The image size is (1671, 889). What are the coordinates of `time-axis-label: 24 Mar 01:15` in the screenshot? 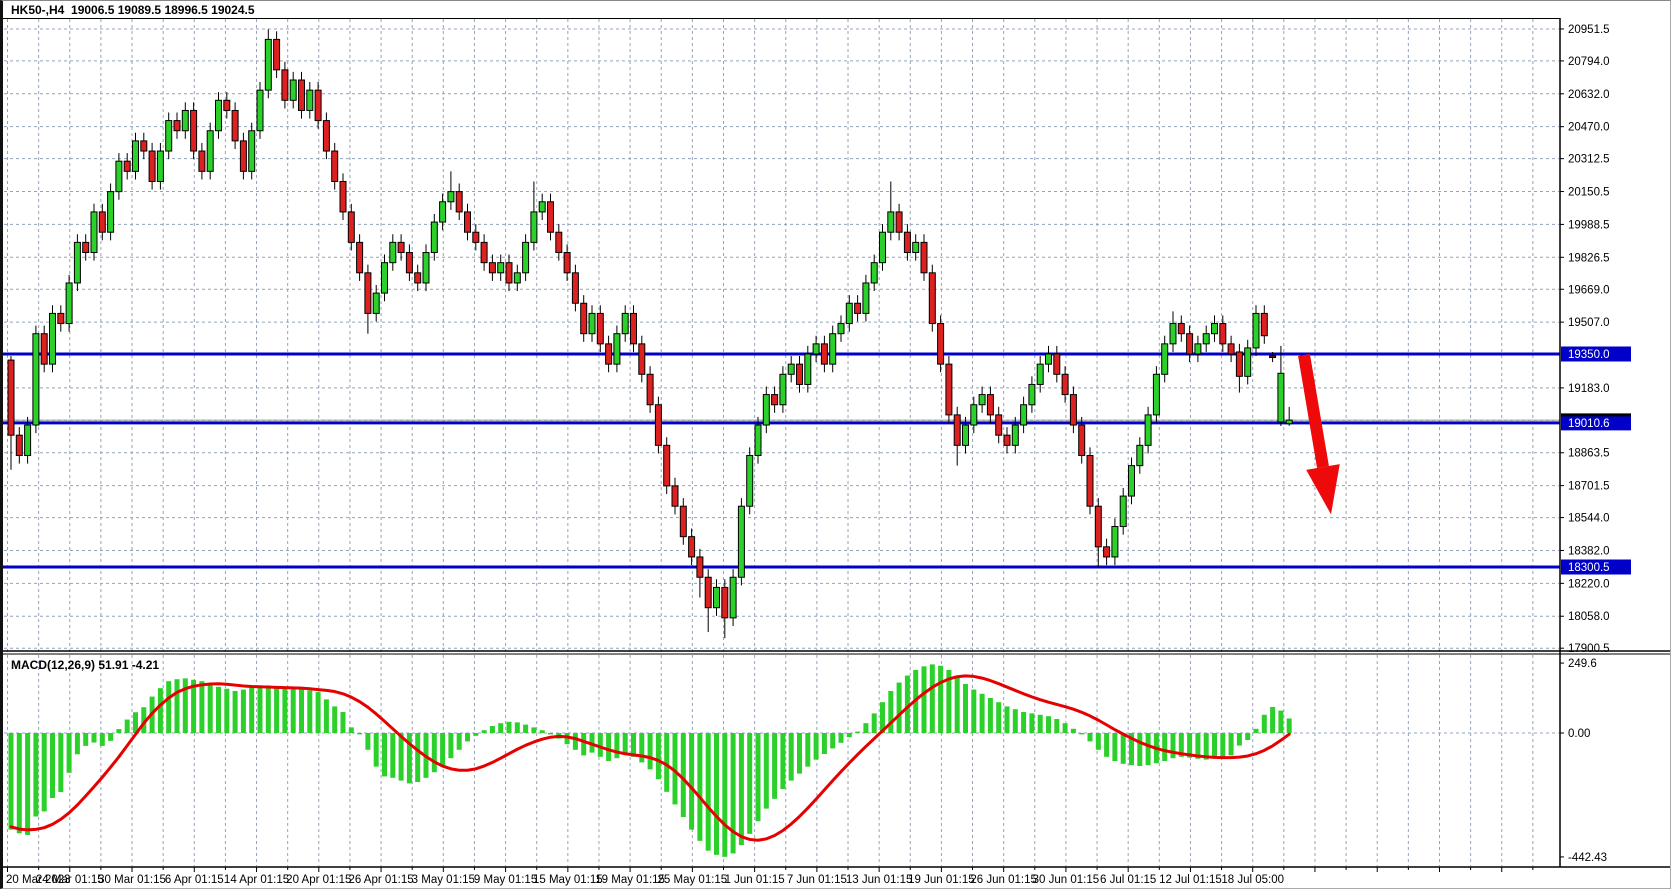 It's located at (70, 880).